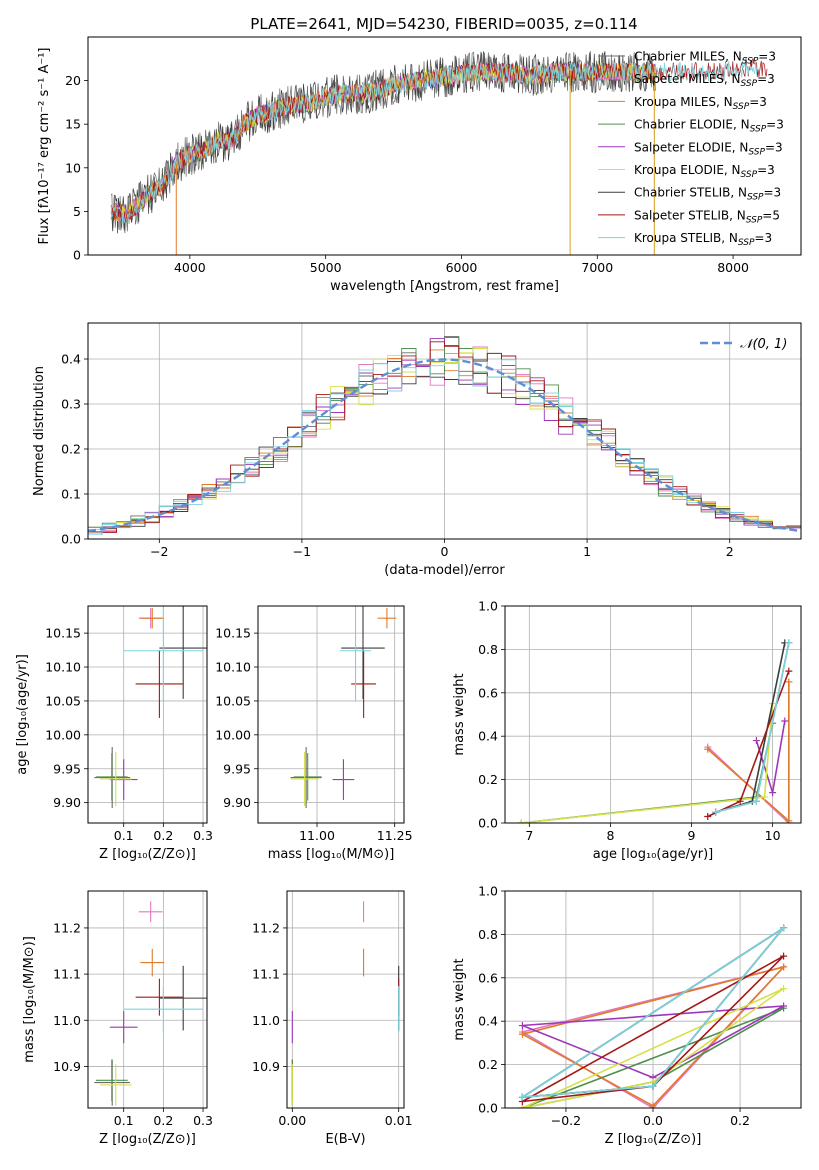 The width and height of the screenshot is (819, 1170). I want to click on legend-entry: Kroupa ELODIE, NSSP=3, so click(704, 171).